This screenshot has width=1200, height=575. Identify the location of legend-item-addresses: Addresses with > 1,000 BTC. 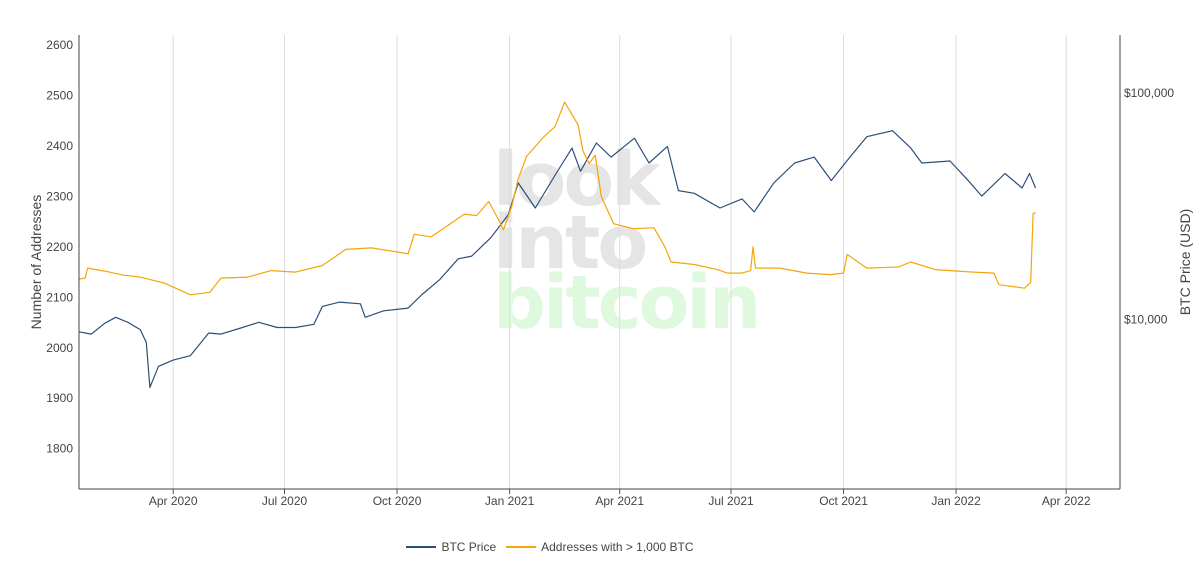
(600, 547).